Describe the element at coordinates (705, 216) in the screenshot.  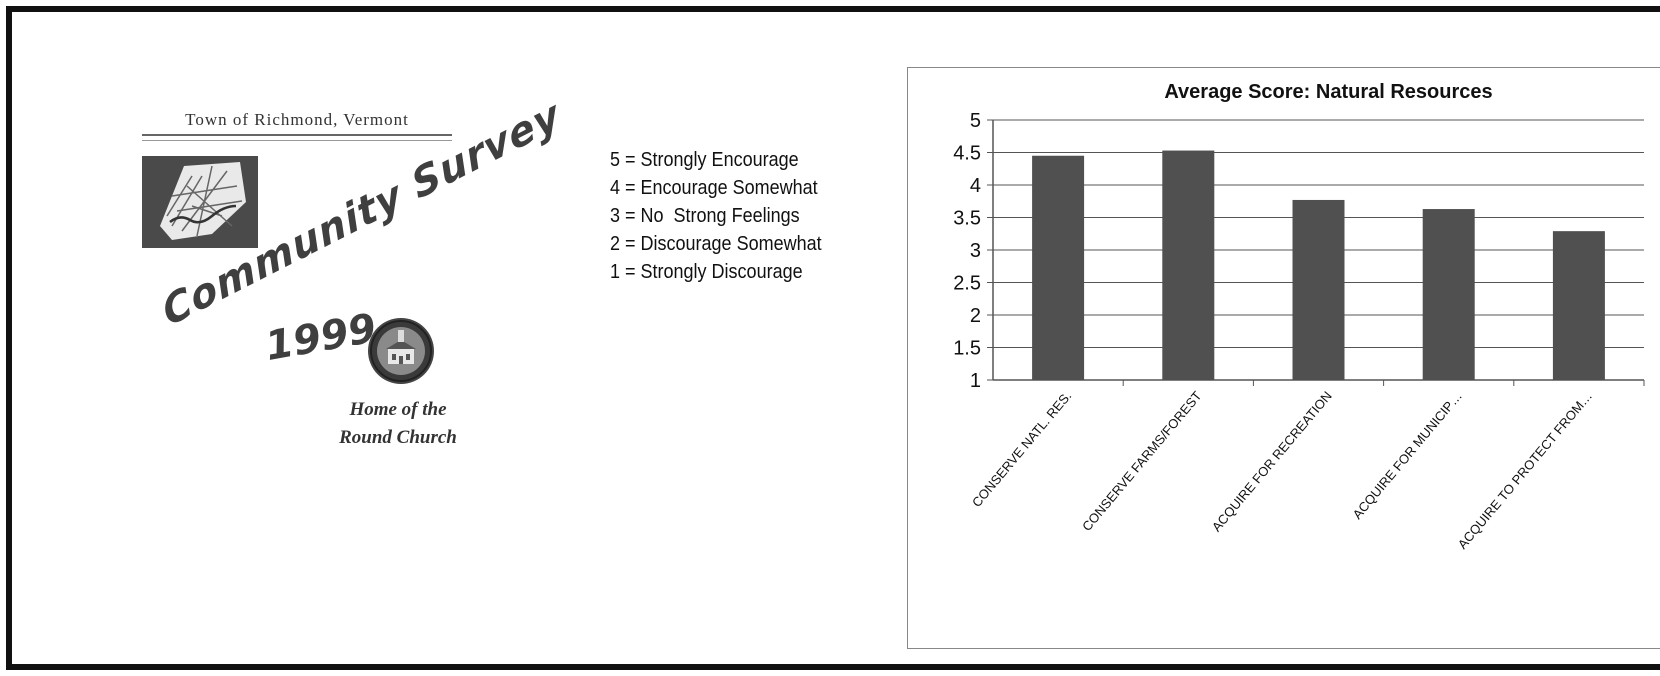
I see `scale-legend-item: 3 = No Strong Feelings` at that location.